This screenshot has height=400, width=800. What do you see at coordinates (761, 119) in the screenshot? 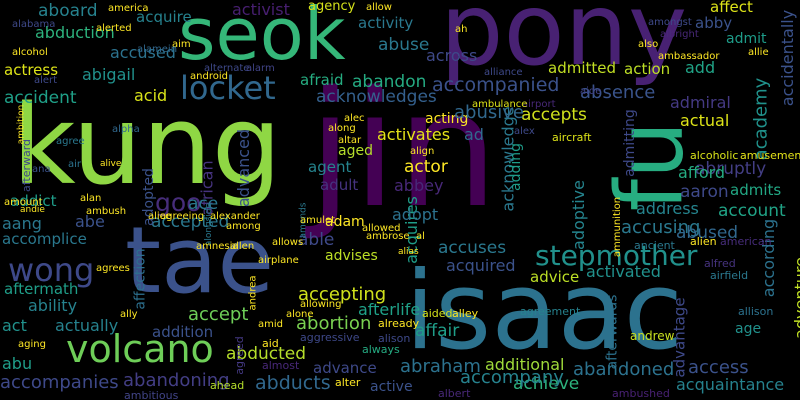
I see `word-academy: academy` at bounding box center [761, 119].